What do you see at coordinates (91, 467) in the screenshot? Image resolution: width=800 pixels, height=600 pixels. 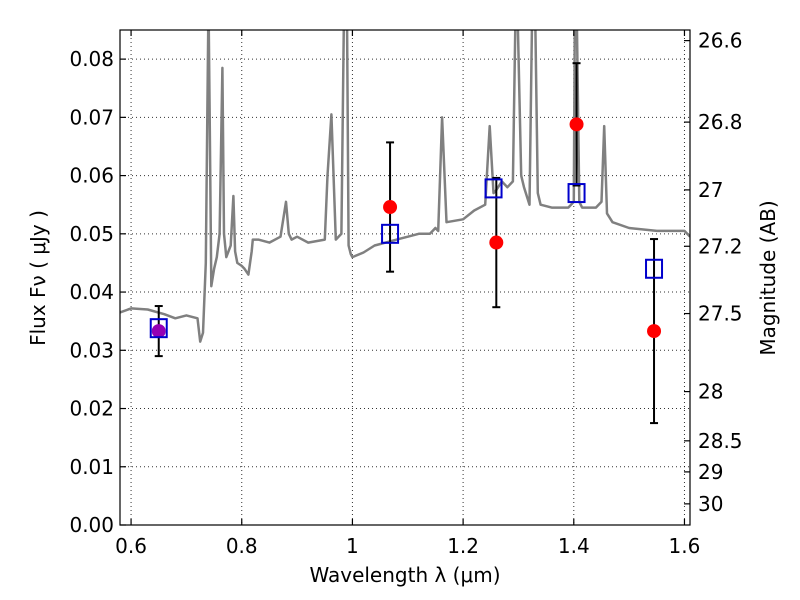 I see `y-tick-label: 0.01` at bounding box center [91, 467].